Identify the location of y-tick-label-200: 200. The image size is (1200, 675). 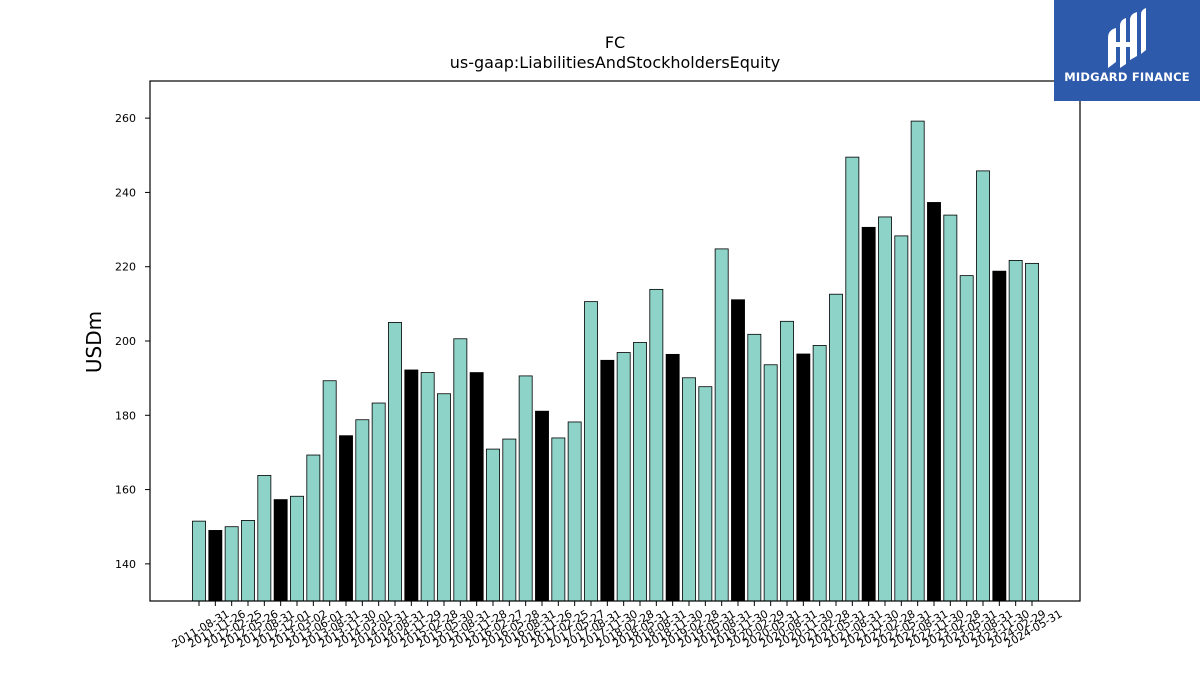
(125, 341).